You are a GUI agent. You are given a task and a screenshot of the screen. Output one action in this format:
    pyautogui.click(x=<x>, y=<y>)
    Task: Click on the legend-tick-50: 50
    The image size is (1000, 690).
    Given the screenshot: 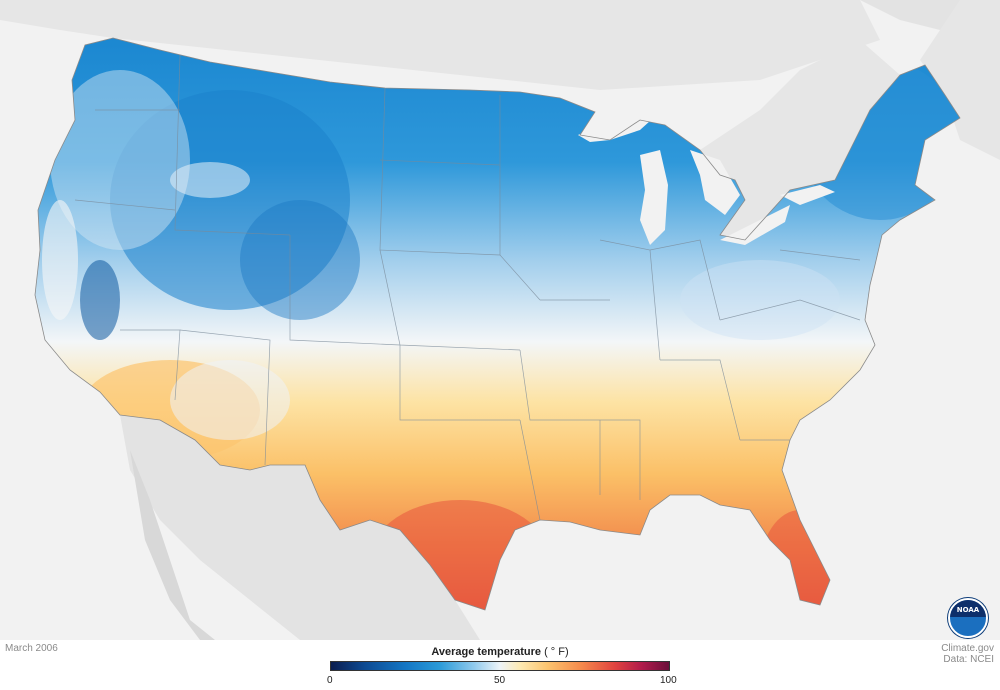 What is the action you would take?
    pyautogui.click(x=500, y=680)
    